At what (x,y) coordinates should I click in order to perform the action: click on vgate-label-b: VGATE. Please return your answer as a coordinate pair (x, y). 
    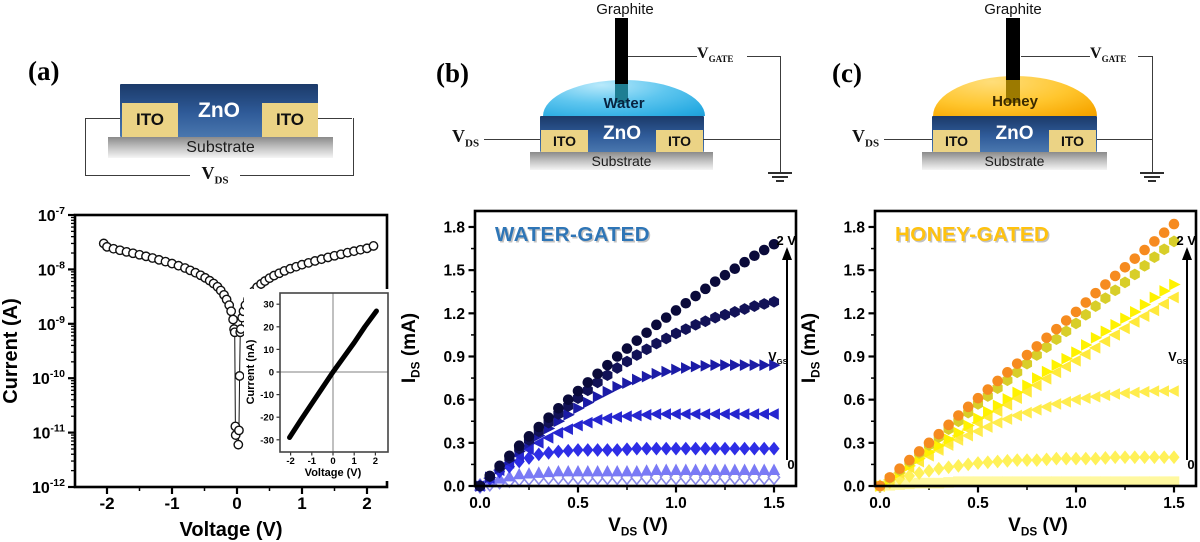
    Looking at the image, I should click on (715, 55).